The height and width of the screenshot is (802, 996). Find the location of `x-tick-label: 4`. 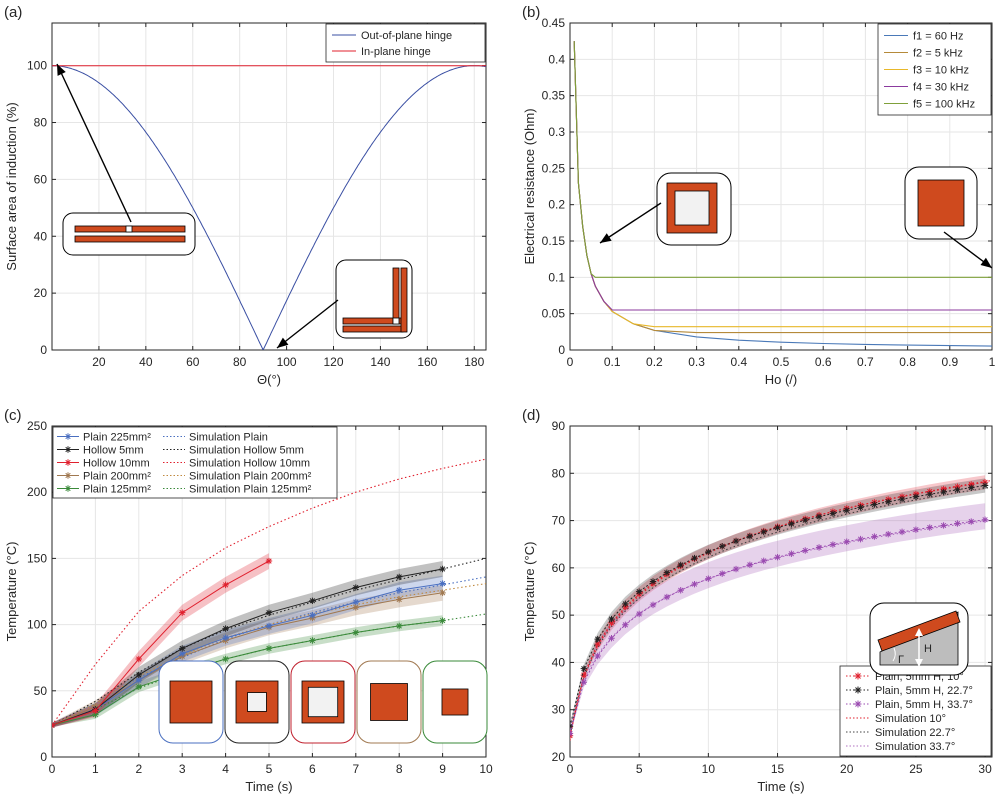

x-tick-label: 4 is located at coordinates (225, 769).